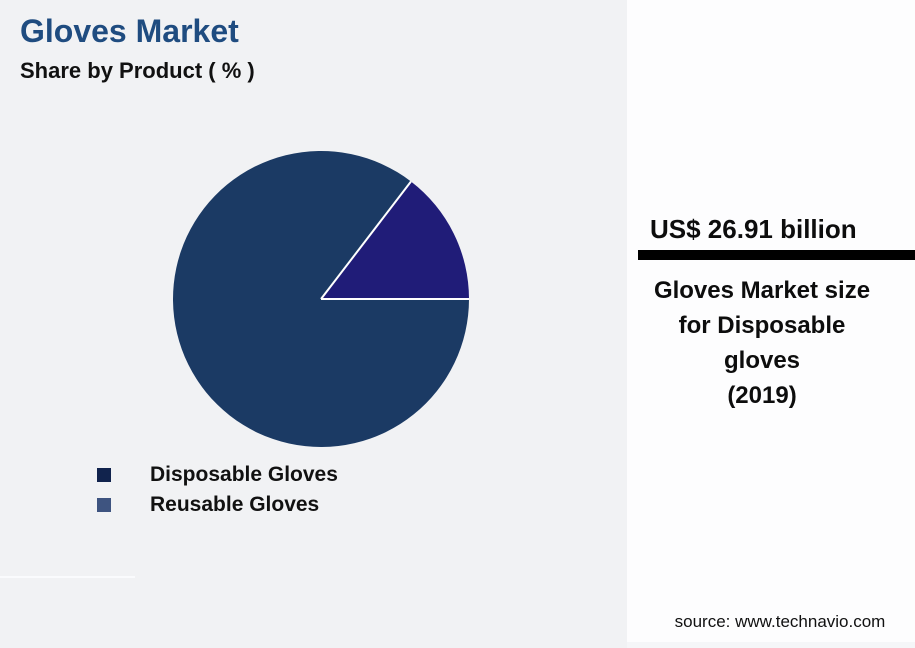 The width and height of the screenshot is (915, 648). I want to click on legend-marker-reusable-icon, so click(104, 505).